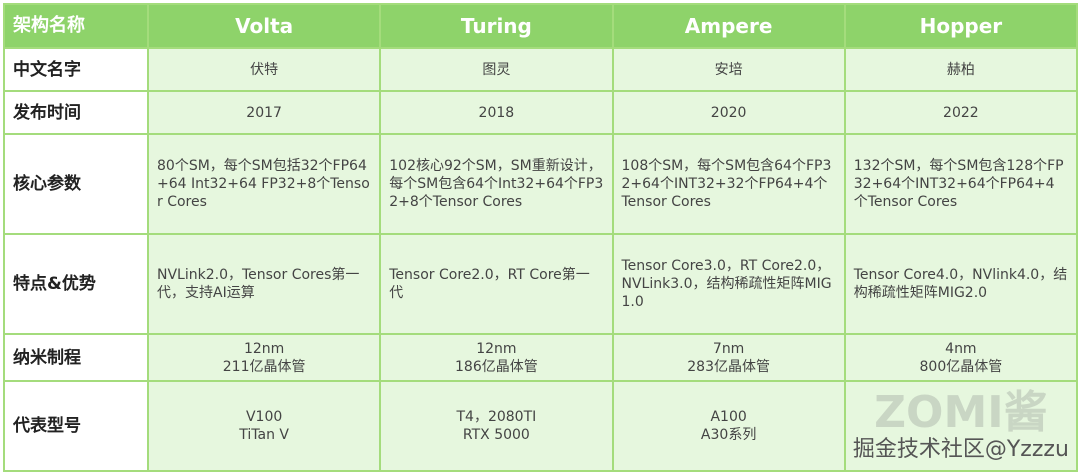 The image size is (1080, 475). I want to click on cell: 12nm 186亿晶体管, so click(496, 357).